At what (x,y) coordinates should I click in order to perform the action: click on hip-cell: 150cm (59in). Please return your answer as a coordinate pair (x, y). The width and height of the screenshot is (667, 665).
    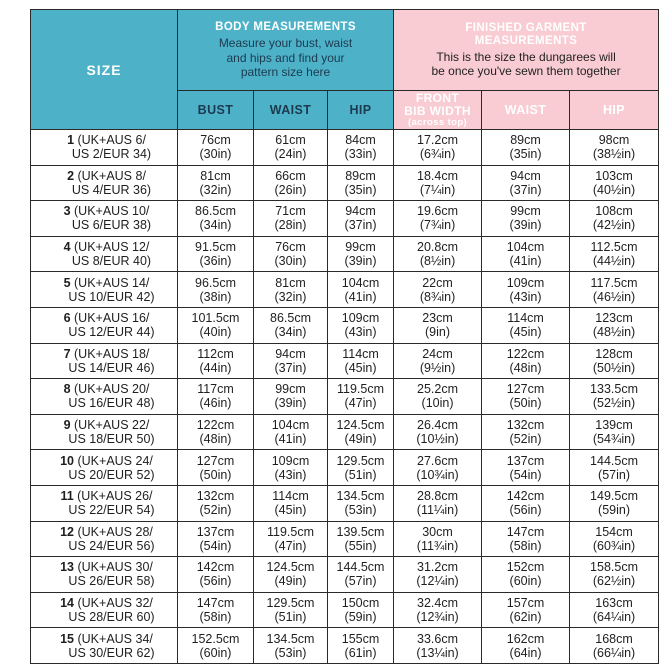
    Looking at the image, I should click on (360, 610).